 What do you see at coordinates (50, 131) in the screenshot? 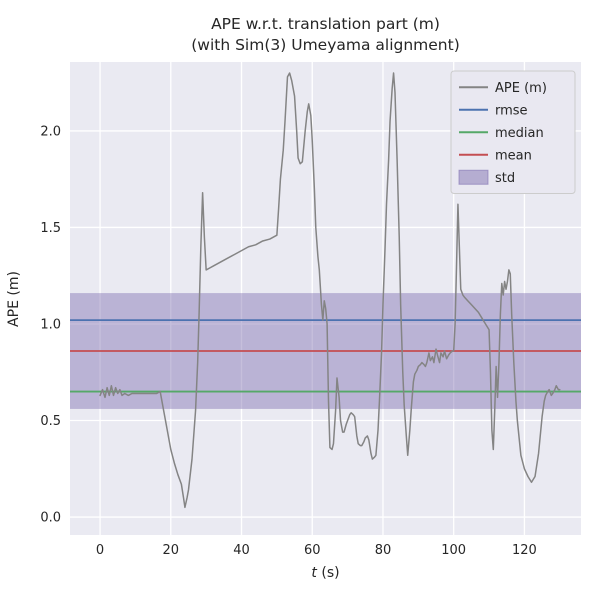
I see `y-tick-label: 2.0` at bounding box center [50, 131].